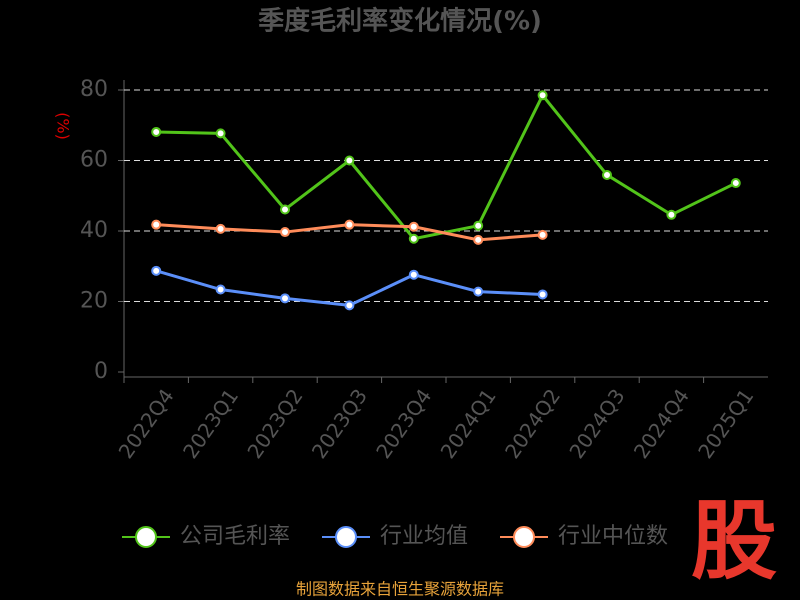 The height and width of the screenshot is (600, 800). Describe the element at coordinates (661, 423) in the screenshot. I see `x-tick-label: 2024Q4` at that location.